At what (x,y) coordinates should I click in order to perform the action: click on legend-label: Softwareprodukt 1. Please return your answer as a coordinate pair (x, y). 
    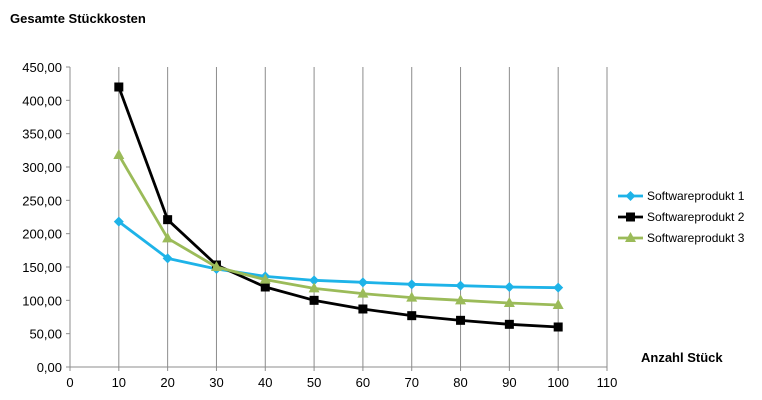
    Looking at the image, I should click on (696, 196).